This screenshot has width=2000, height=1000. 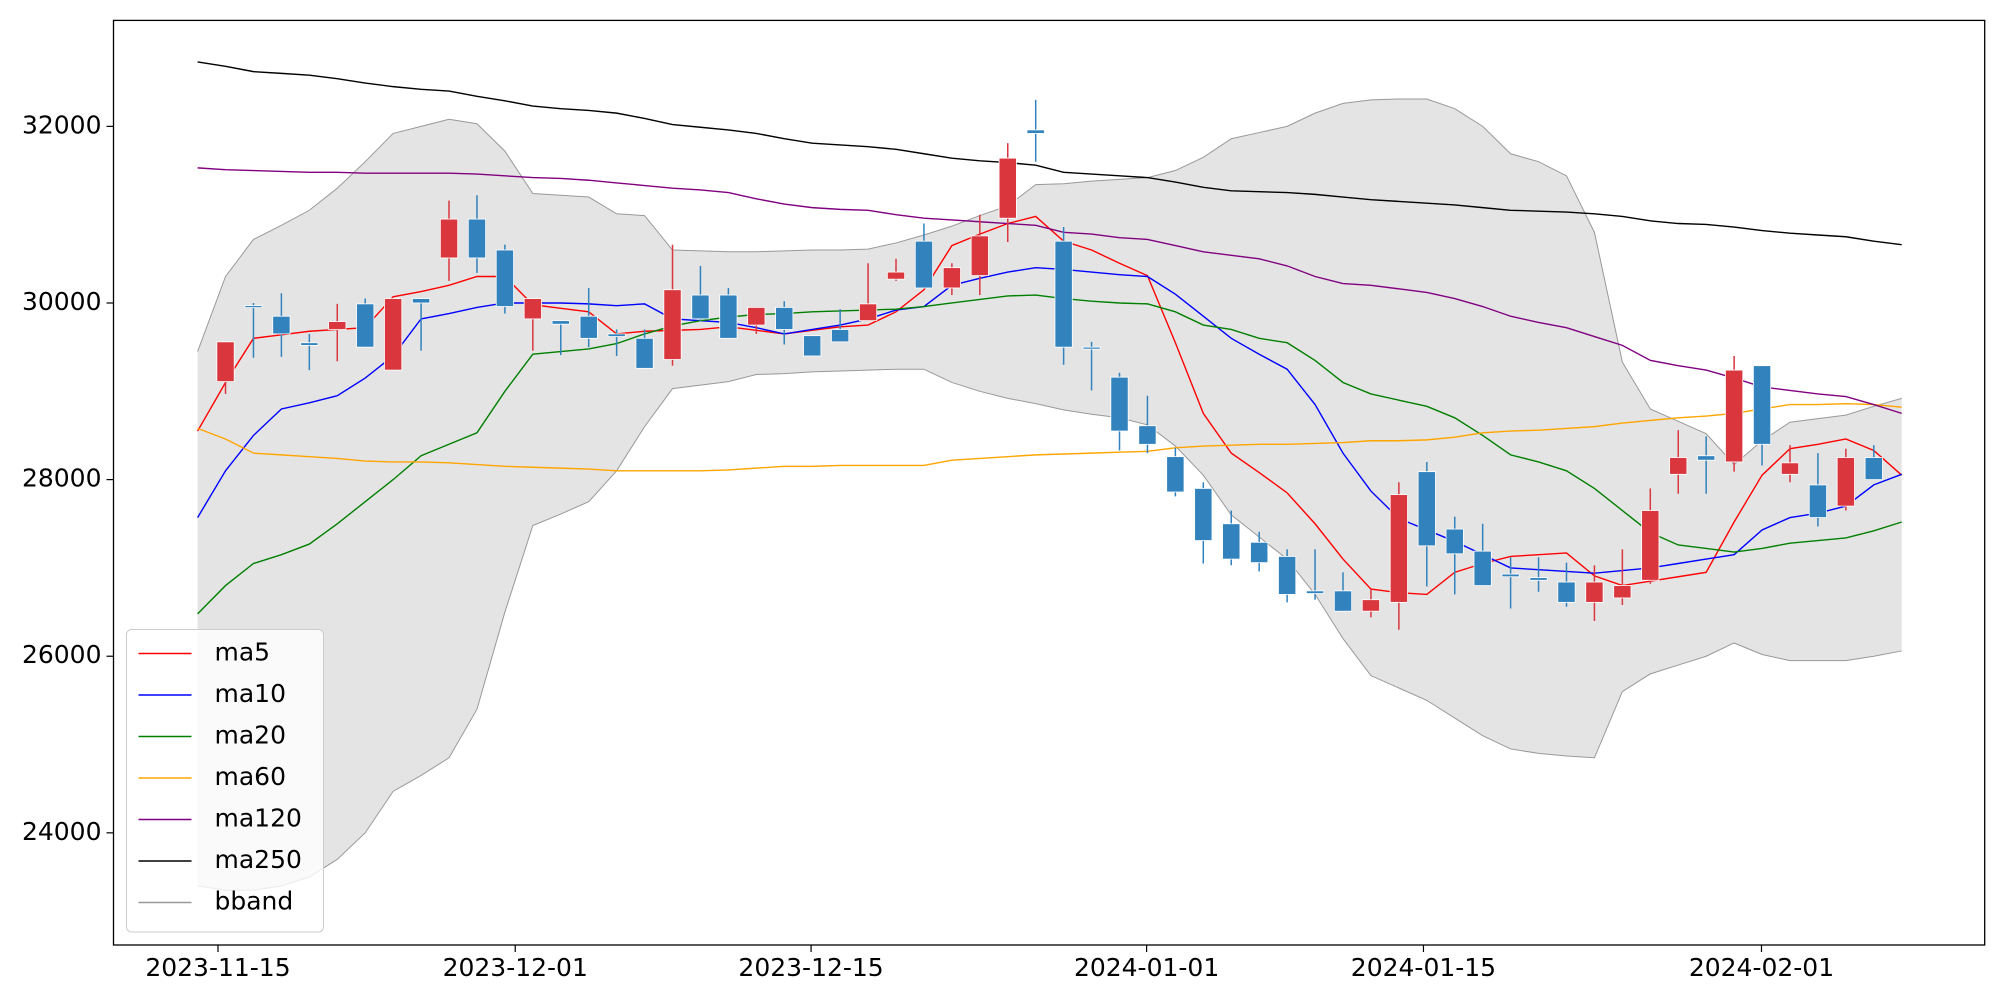 I want to click on x-tick-label: 2024-01-15, so click(x=1423, y=967).